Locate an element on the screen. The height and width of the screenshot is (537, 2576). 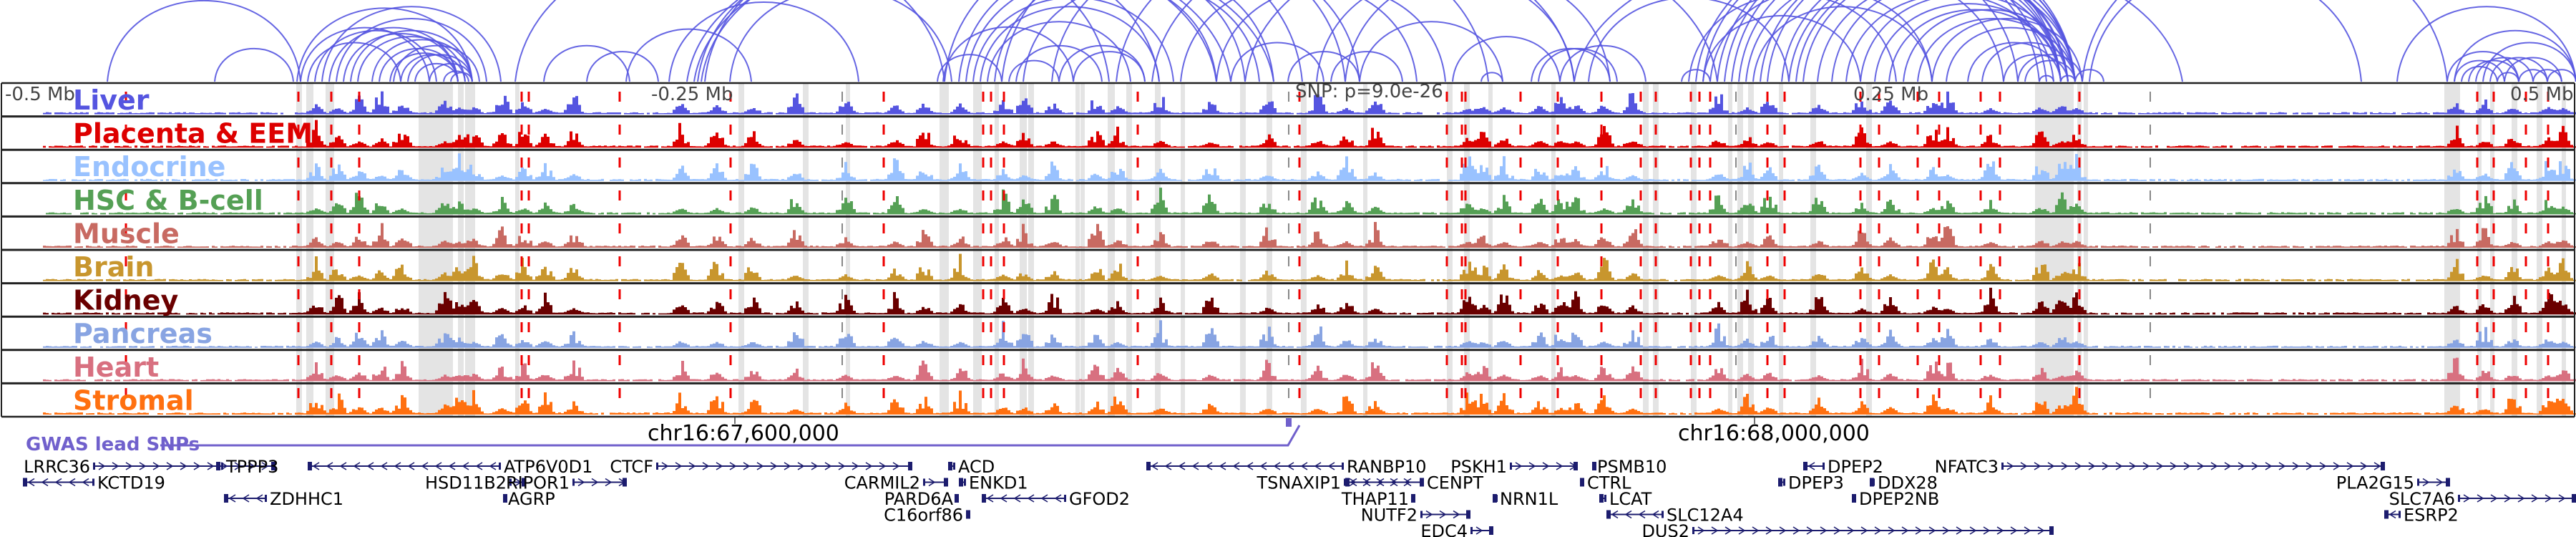
gene-enkd1: ENKD1 is located at coordinates (993, 483).